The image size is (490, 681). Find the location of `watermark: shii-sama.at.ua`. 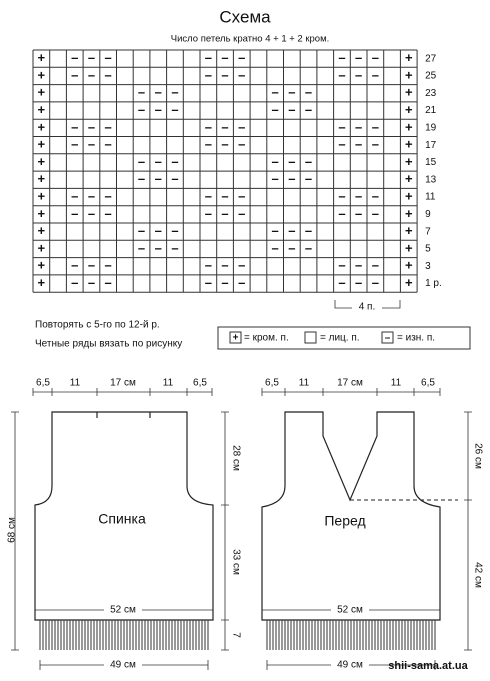

watermark: shii-sama.at.ua is located at coordinates (428, 666).